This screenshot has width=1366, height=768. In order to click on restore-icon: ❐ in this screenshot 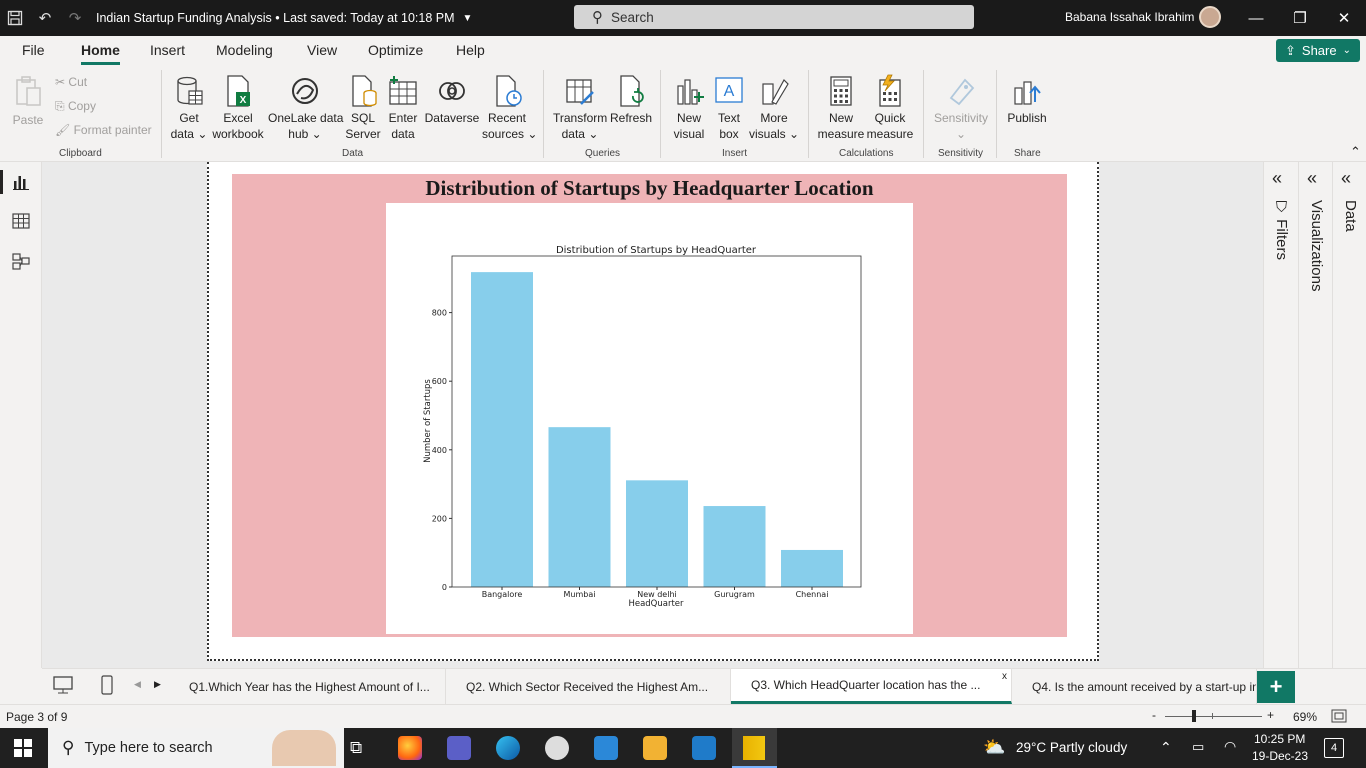, I will do `click(1300, 18)`.